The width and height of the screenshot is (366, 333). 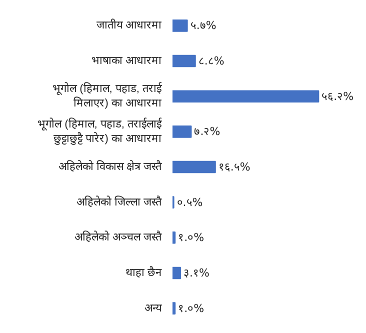 I want to click on y-tick-label: अहिलेको अञ्चल जस्तै, so click(x=118, y=237).